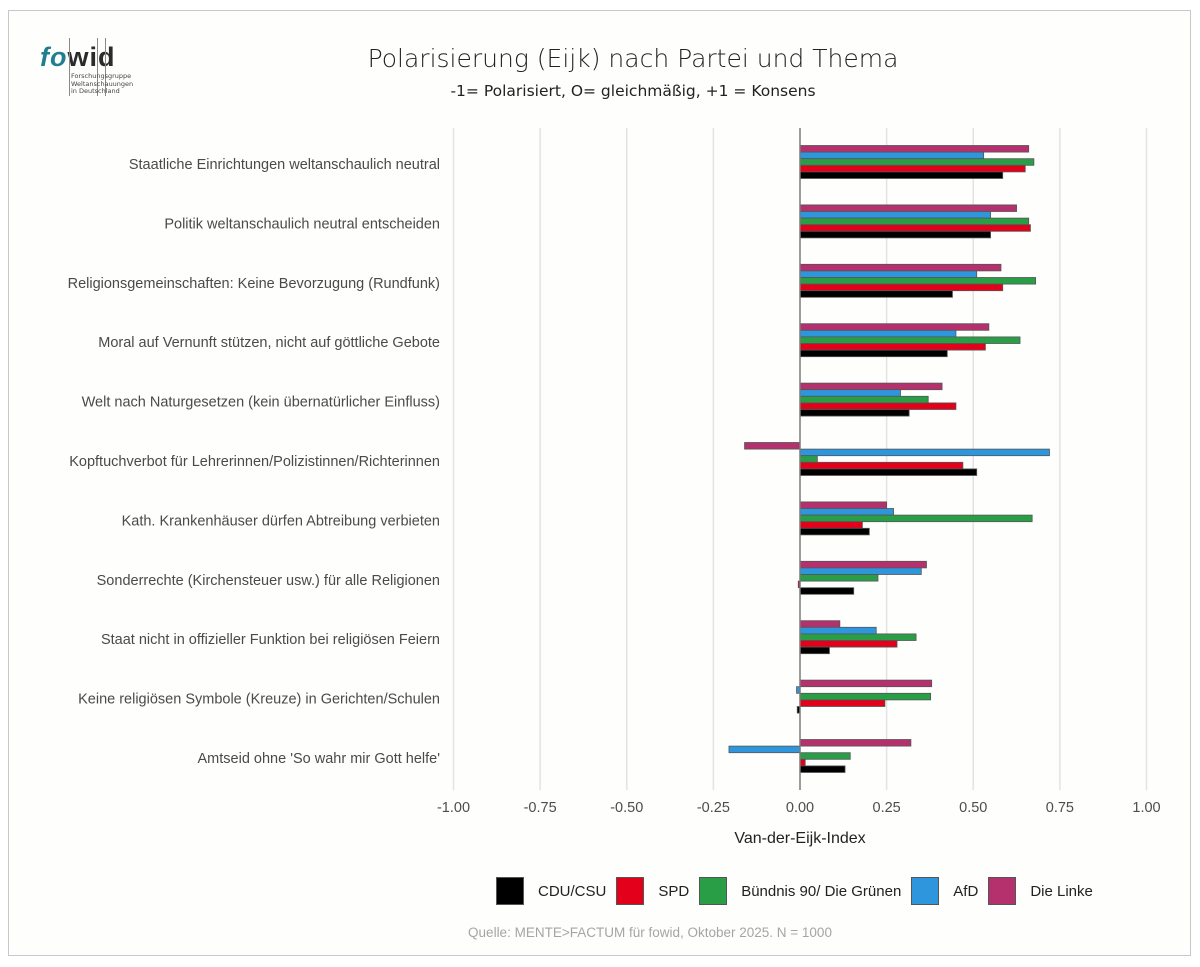 The width and height of the screenshot is (1200, 967). What do you see at coordinates (540, 808) in the screenshot?
I see `x-tick-label: -0.75` at bounding box center [540, 808].